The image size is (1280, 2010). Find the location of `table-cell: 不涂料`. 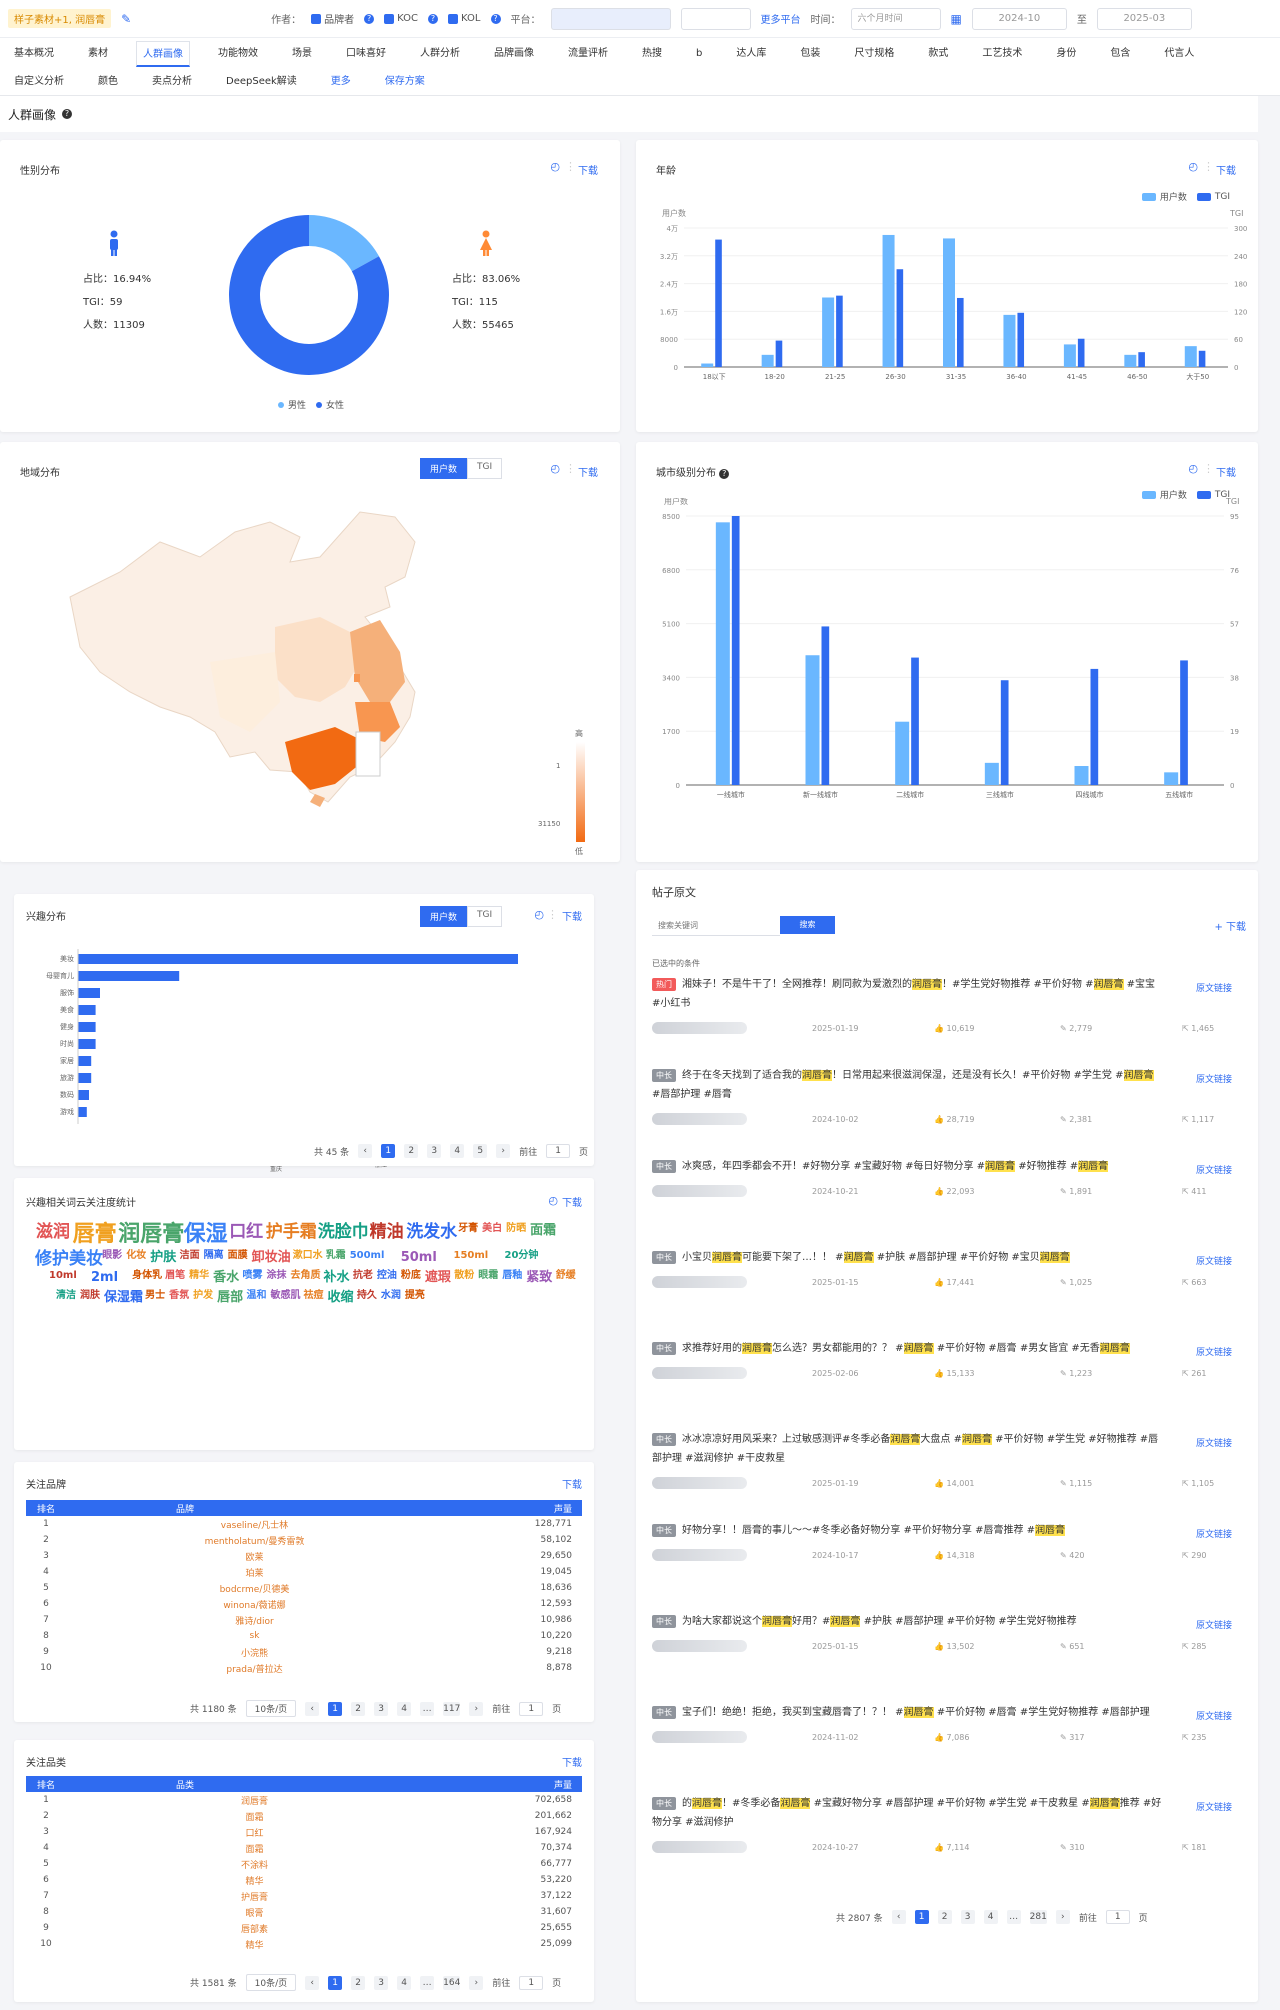

table-cell: 不涂料 is located at coordinates (254, 1865).